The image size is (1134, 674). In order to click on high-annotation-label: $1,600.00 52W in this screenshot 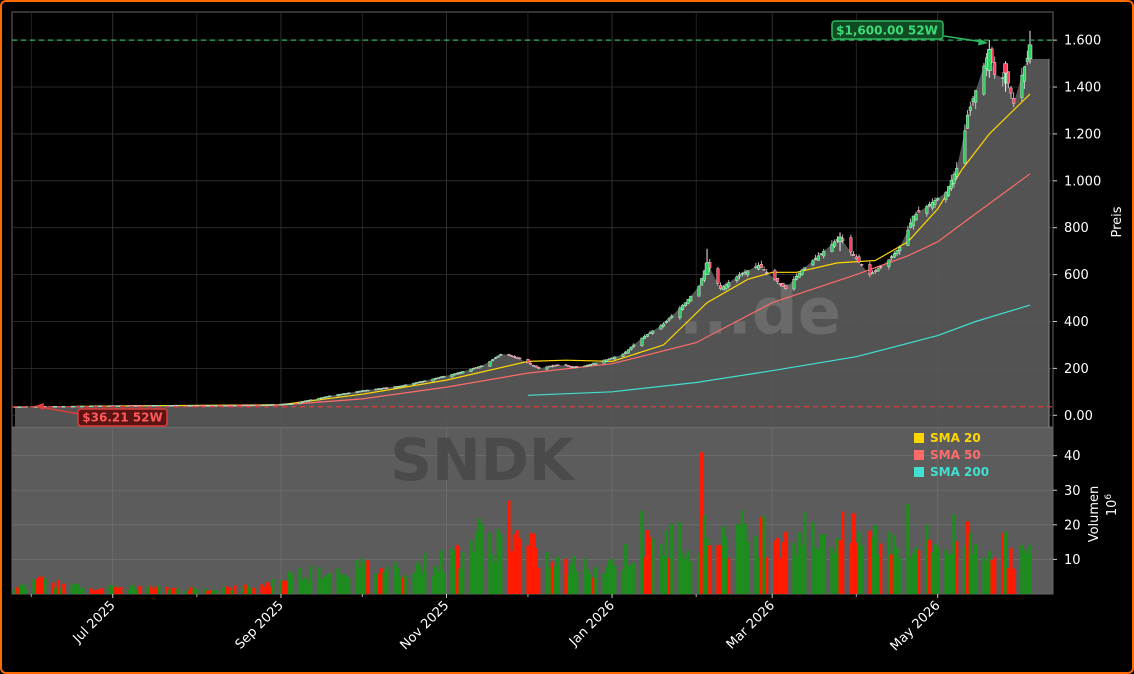, I will do `click(887, 31)`.